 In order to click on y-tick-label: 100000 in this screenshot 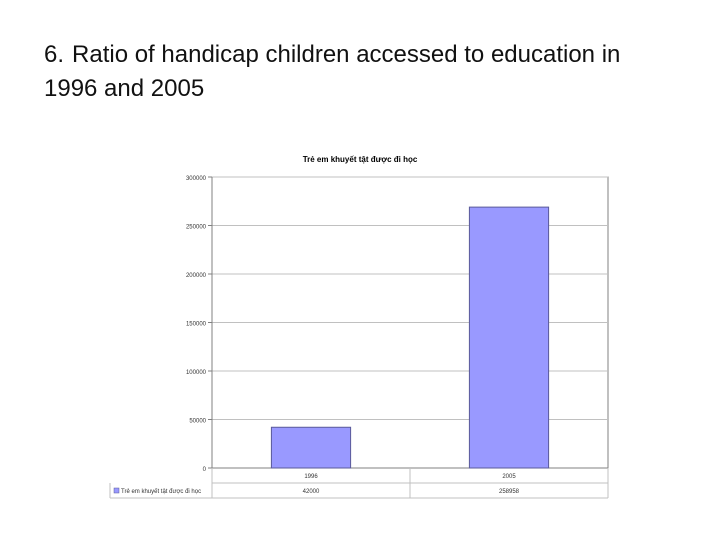, I will do `click(196, 373)`.